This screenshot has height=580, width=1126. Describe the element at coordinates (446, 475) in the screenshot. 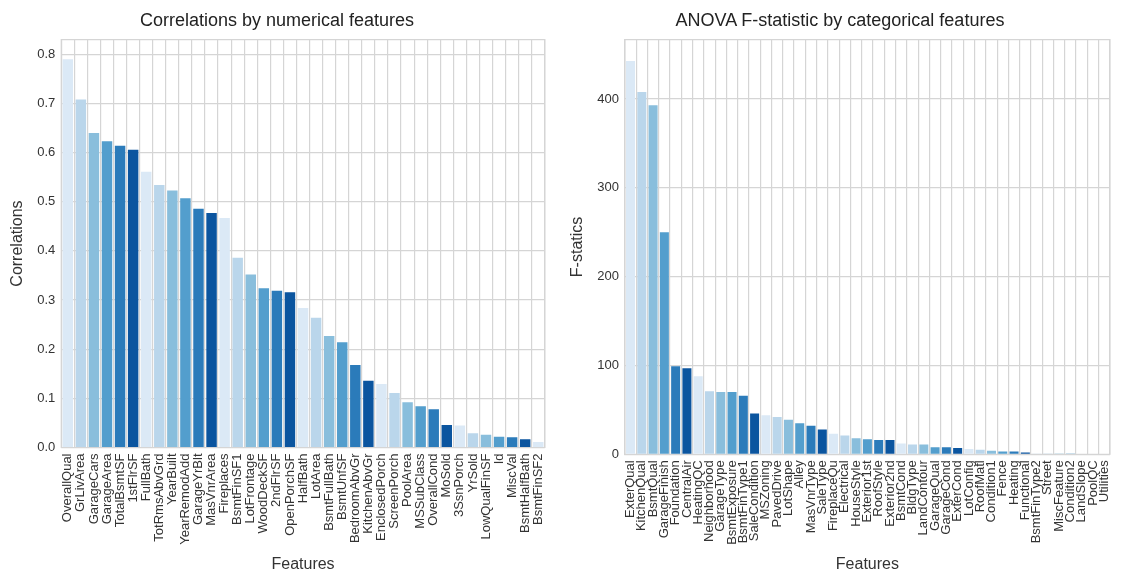

I see `x-tick-label: MoSold` at that location.